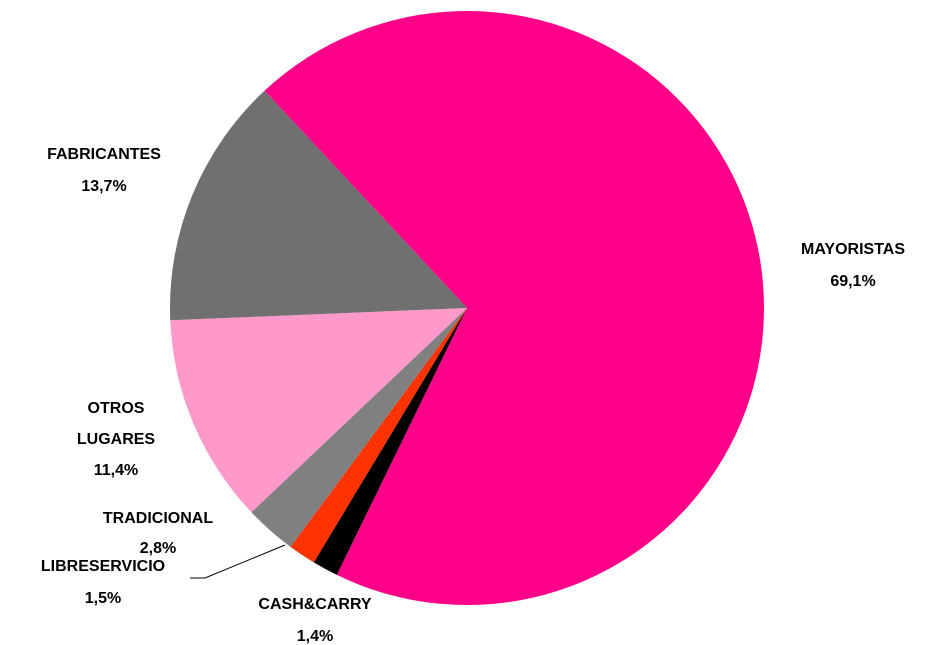 This screenshot has height=645, width=932. What do you see at coordinates (104, 154) in the screenshot?
I see `label-fabricantes-name: FABRICANTES` at bounding box center [104, 154].